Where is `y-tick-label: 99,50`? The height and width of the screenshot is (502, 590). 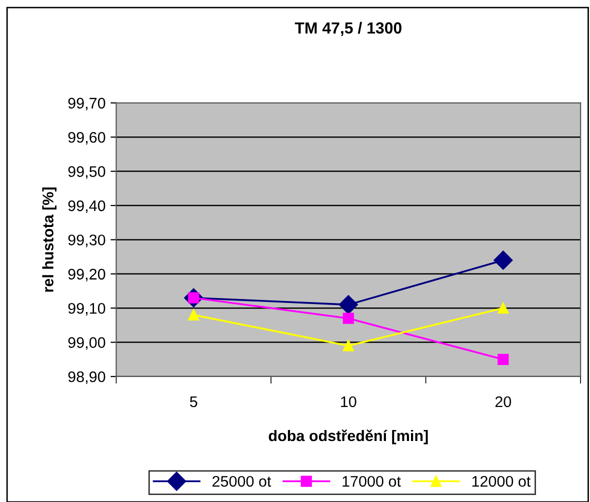
y-tick-label: 99,50 is located at coordinates (87, 172).